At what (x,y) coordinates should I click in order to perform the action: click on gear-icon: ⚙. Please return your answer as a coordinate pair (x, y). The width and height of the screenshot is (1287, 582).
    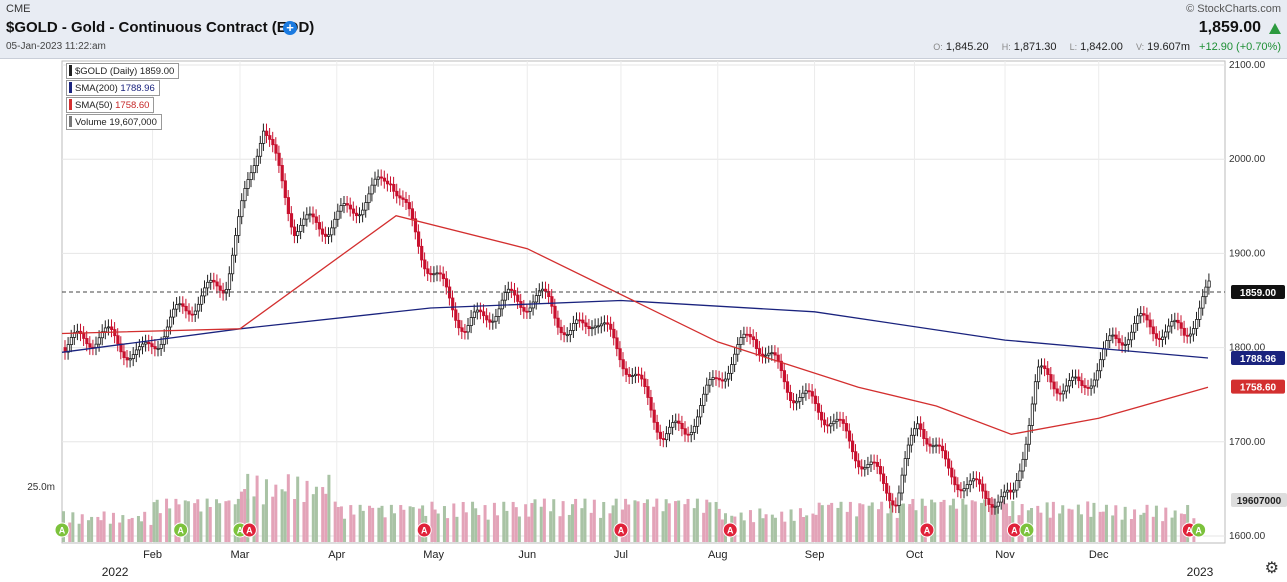
    Looking at the image, I should click on (1271, 568).